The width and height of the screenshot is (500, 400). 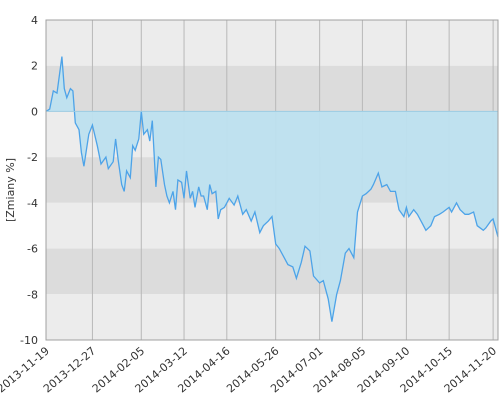 I want to click on y-tick-label: -6, so click(x=32, y=249).